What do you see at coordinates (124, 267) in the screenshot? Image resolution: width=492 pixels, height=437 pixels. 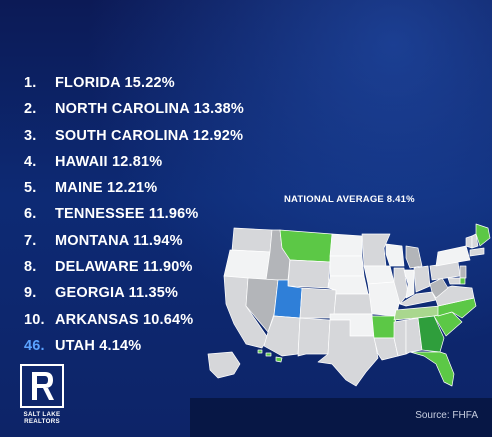 I see `rank-label: DELAWARE 11.90%` at bounding box center [124, 267].